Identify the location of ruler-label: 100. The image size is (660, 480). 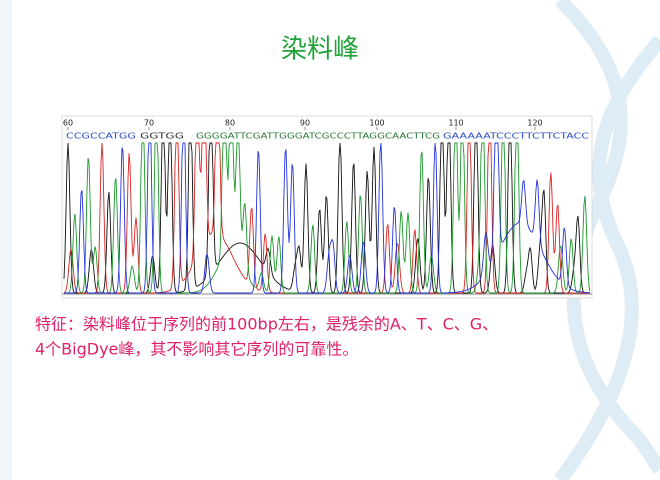
(376, 123).